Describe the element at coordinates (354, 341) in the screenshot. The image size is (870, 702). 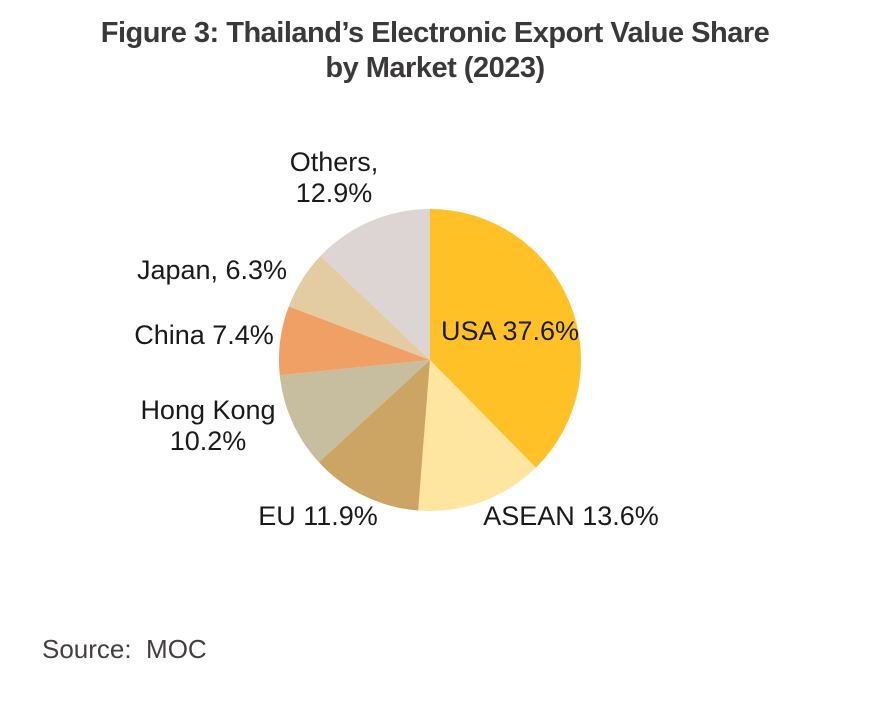
I see `pie-slice-china` at that location.